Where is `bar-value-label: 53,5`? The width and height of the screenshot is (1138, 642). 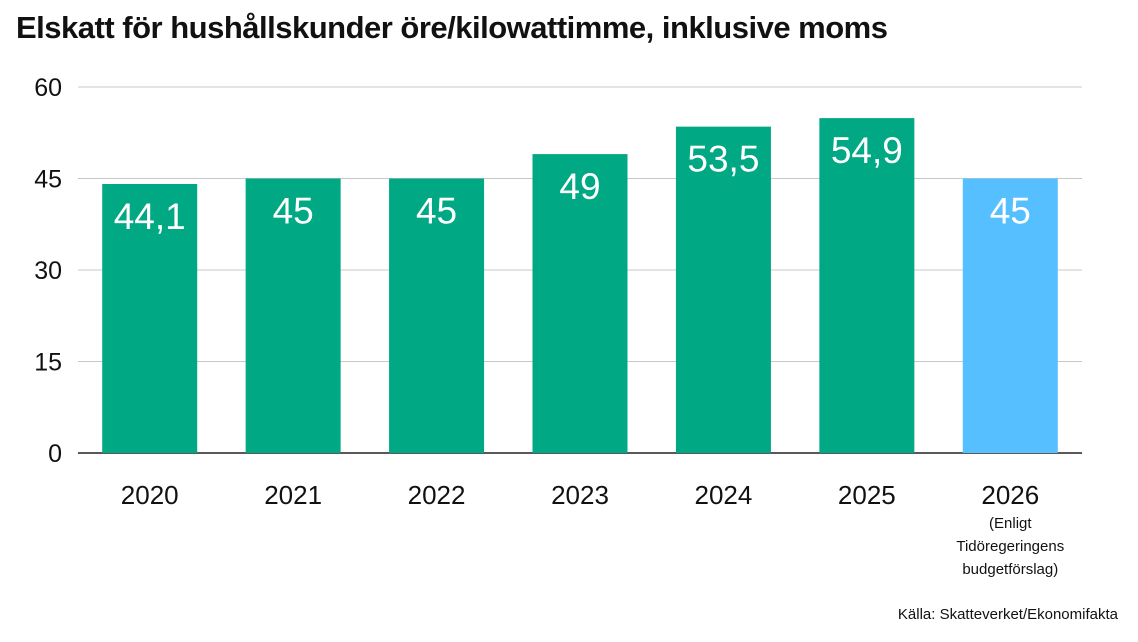
bar-value-label: 53,5 is located at coordinates (723, 159).